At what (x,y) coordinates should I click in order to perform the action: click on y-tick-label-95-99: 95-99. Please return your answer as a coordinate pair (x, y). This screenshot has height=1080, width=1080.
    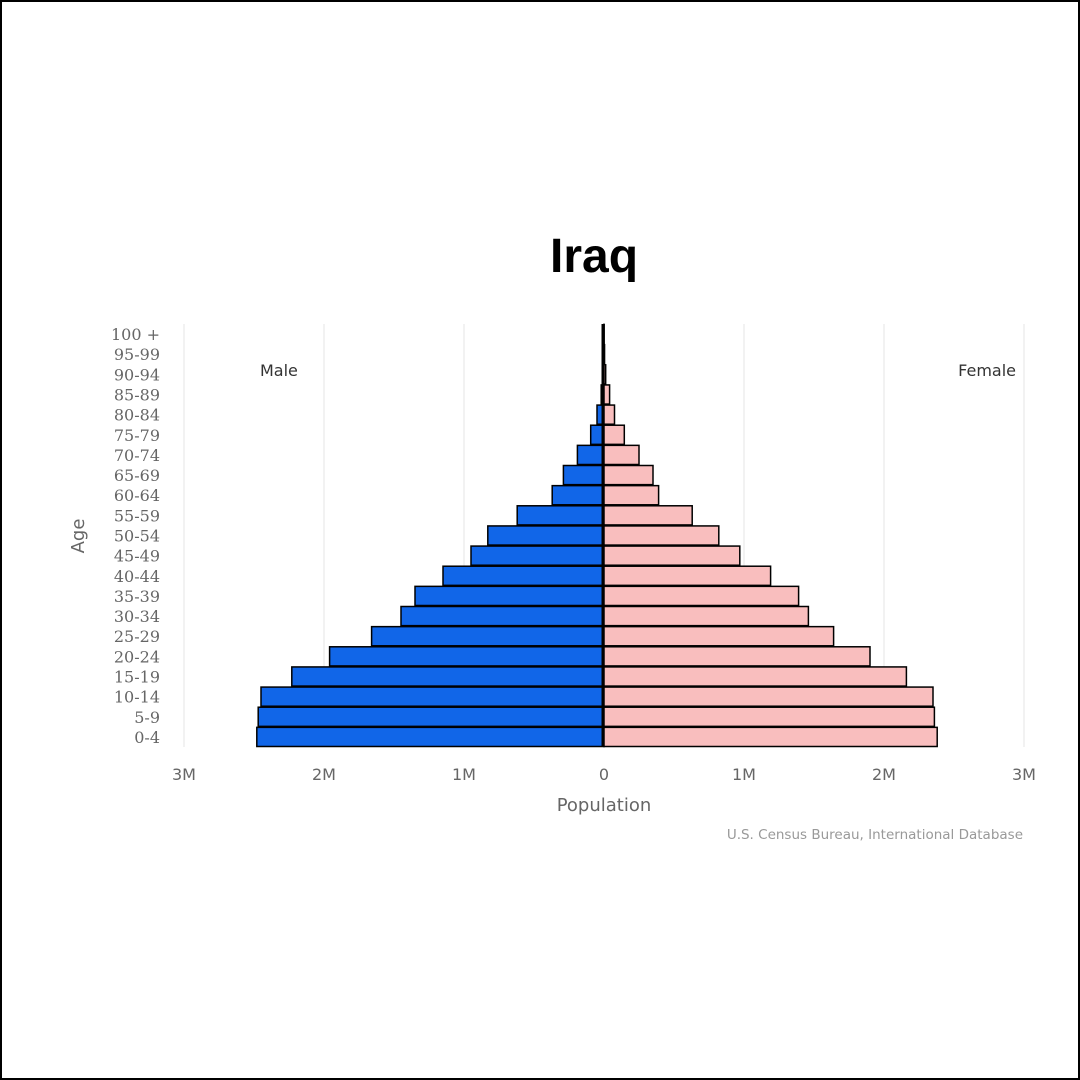
    Looking at the image, I should click on (137, 354).